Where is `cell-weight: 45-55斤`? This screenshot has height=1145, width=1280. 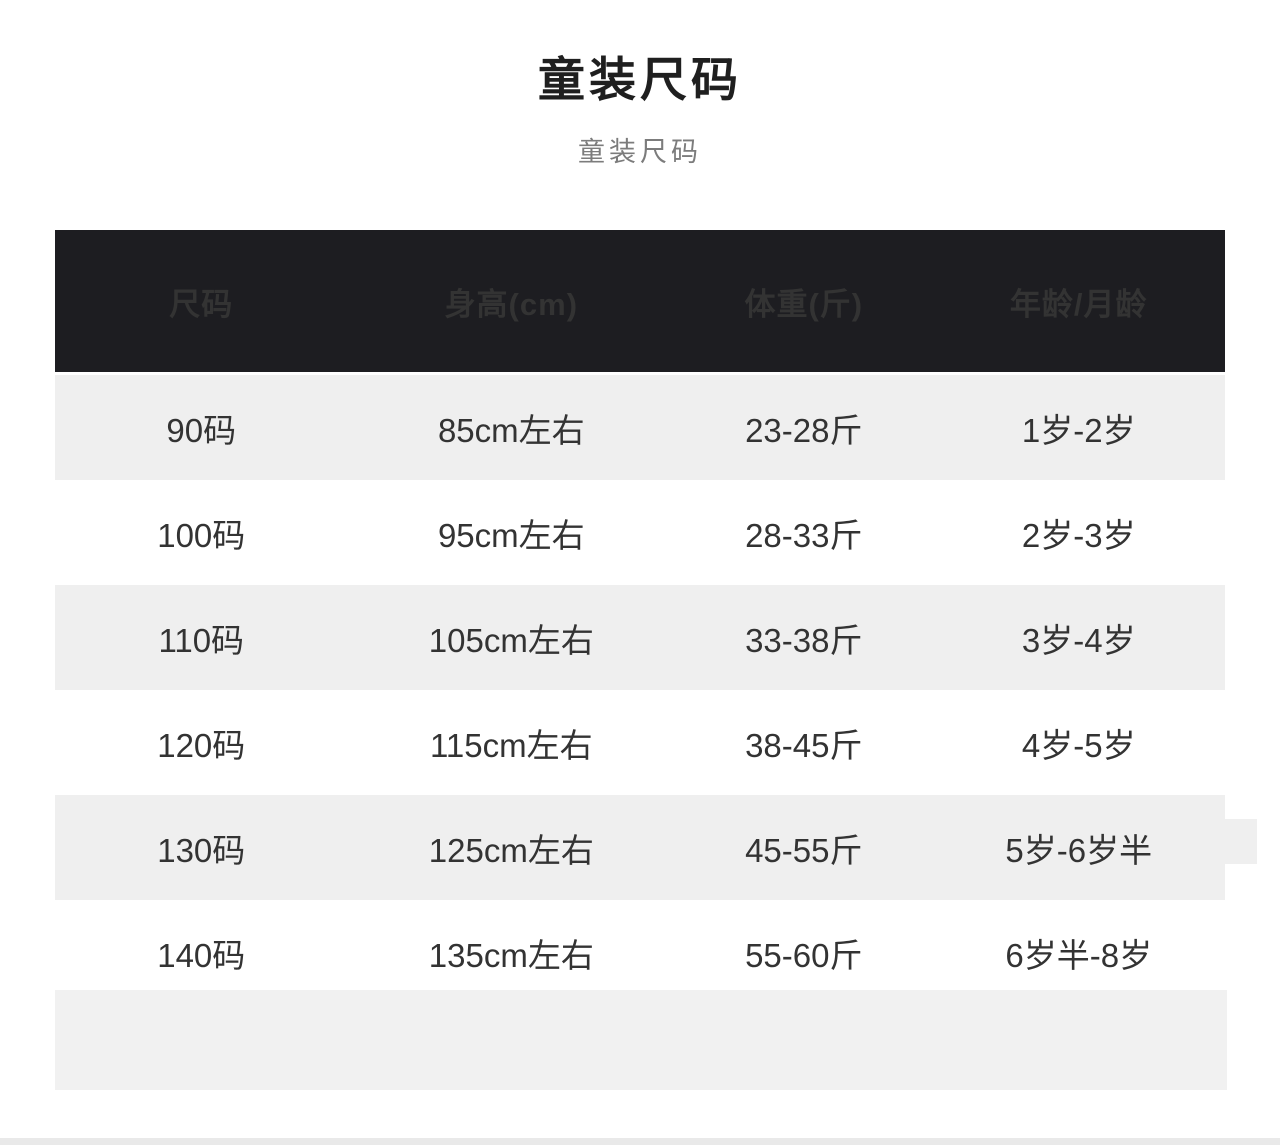
cell-weight: 45-55斤 is located at coordinates (804, 850).